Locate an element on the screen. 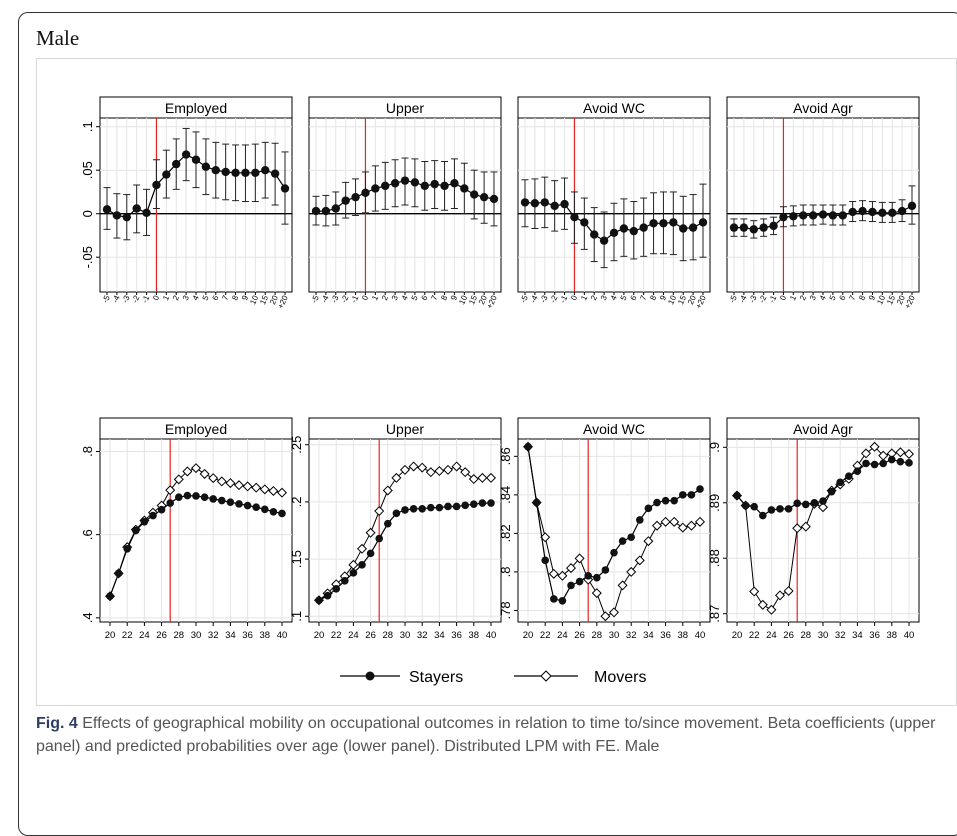  x-tick-label: 24 is located at coordinates (144, 635).